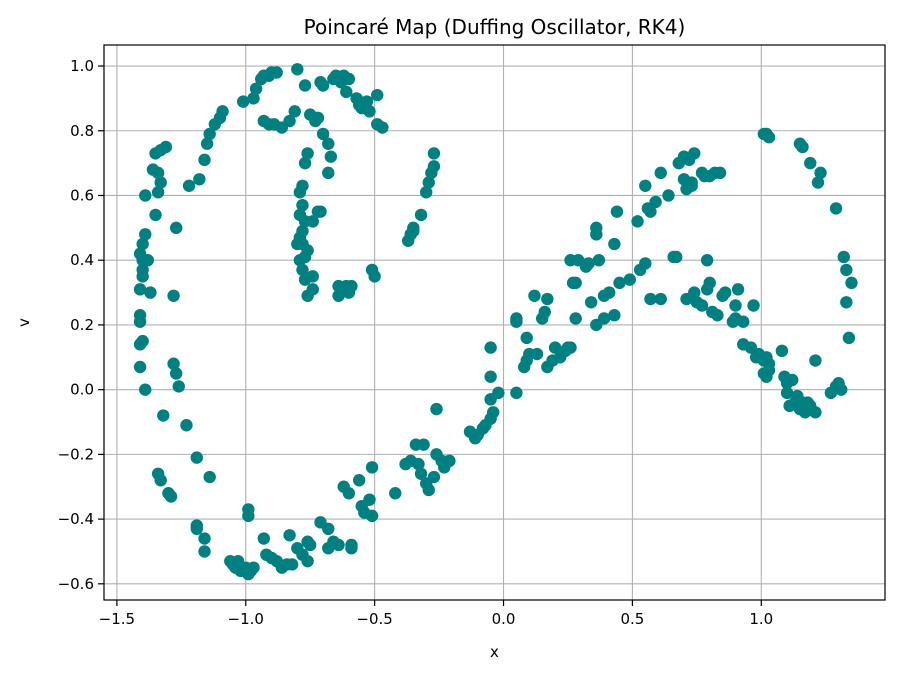 This screenshot has height=675, width=899. What do you see at coordinates (632, 619) in the screenshot?
I see `x-tick-label: 0.5` at bounding box center [632, 619].